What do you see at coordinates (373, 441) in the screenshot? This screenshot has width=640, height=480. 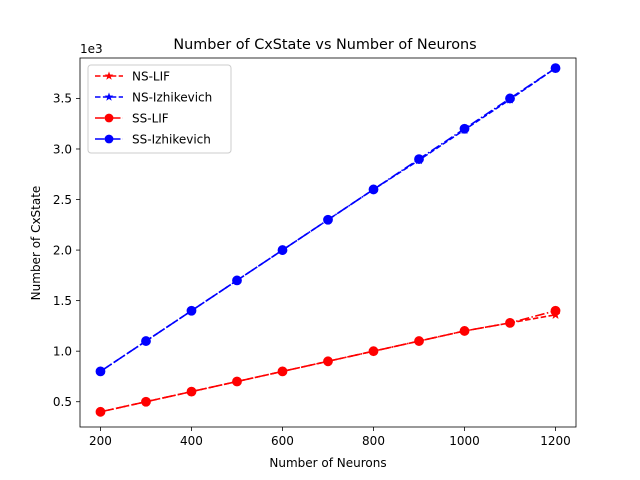 I see `x-tick-label: 800` at bounding box center [373, 441].